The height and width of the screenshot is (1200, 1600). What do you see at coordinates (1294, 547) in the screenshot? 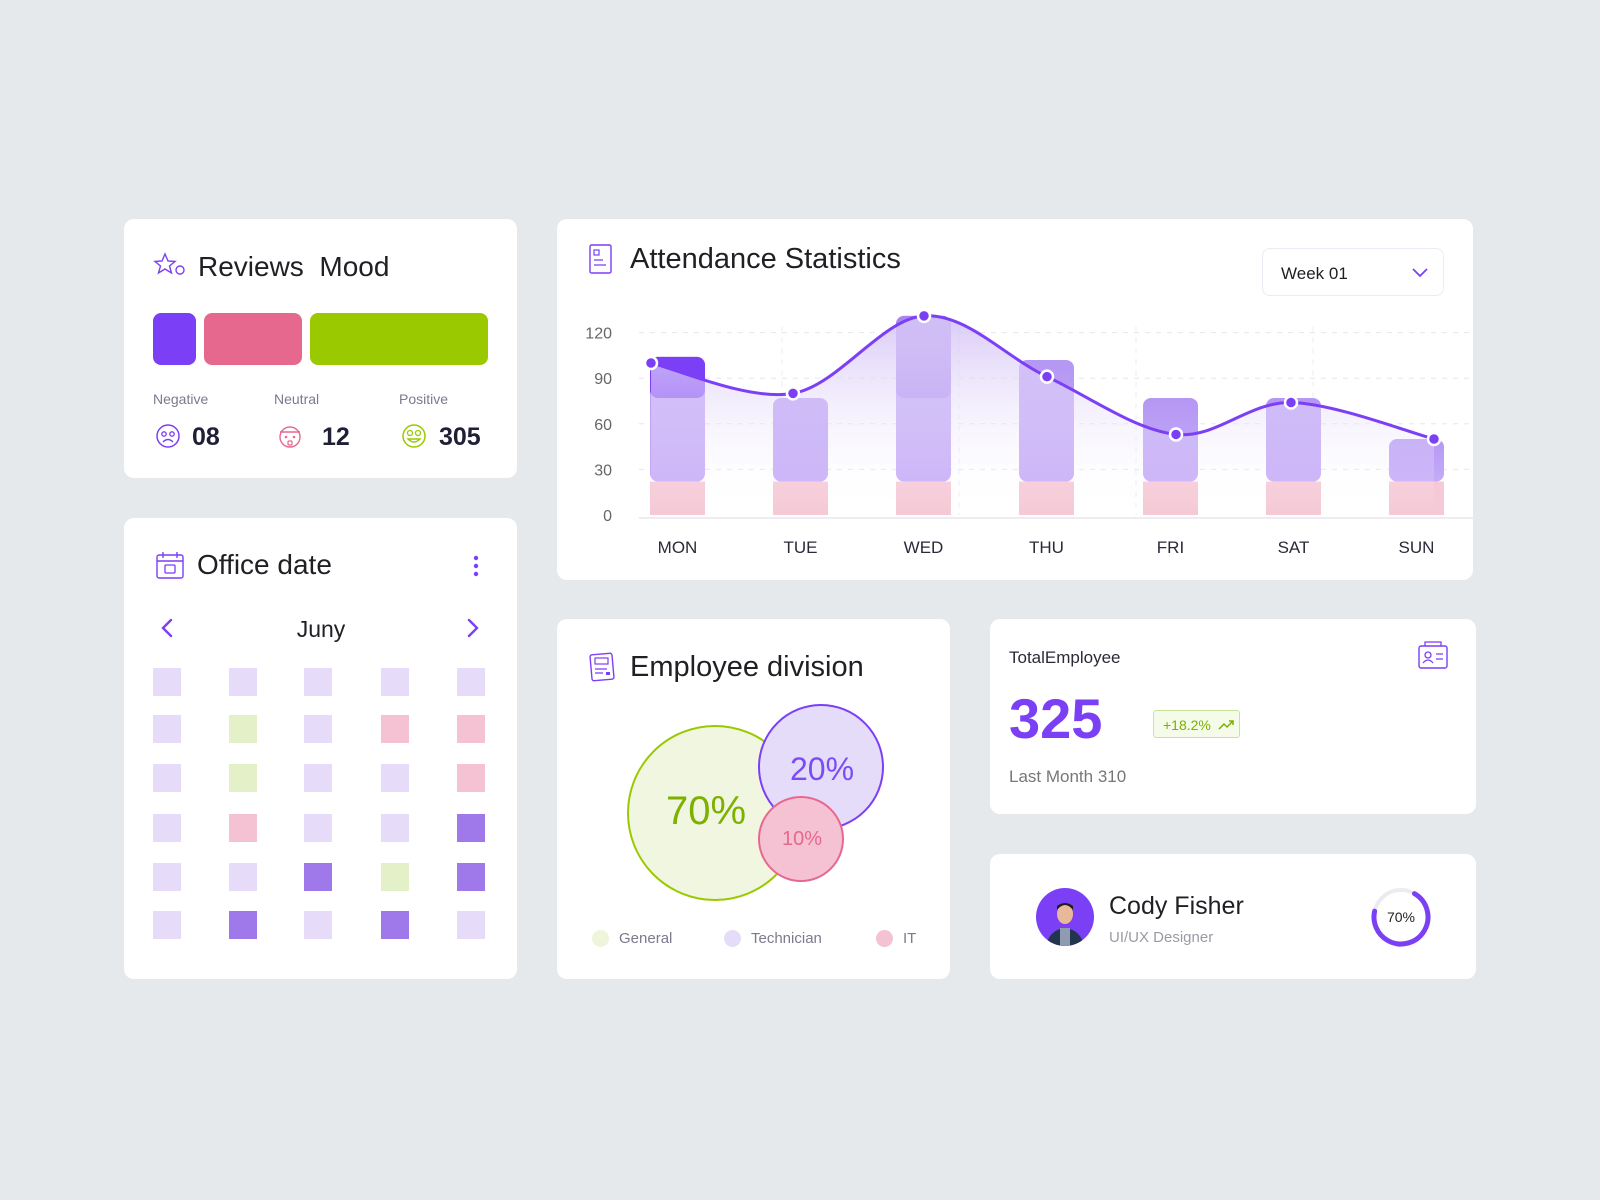
I see `x-tick-label: SAT` at bounding box center [1294, 547].